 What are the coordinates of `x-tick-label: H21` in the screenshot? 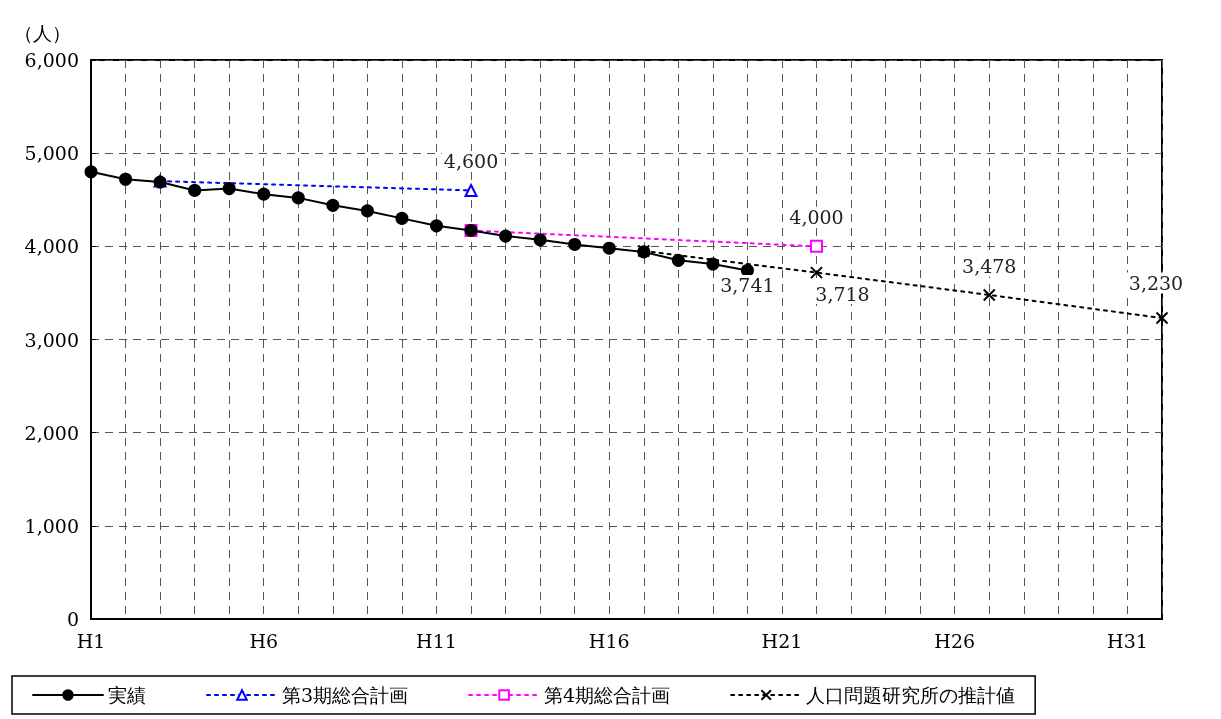 It's located at (782, 640).